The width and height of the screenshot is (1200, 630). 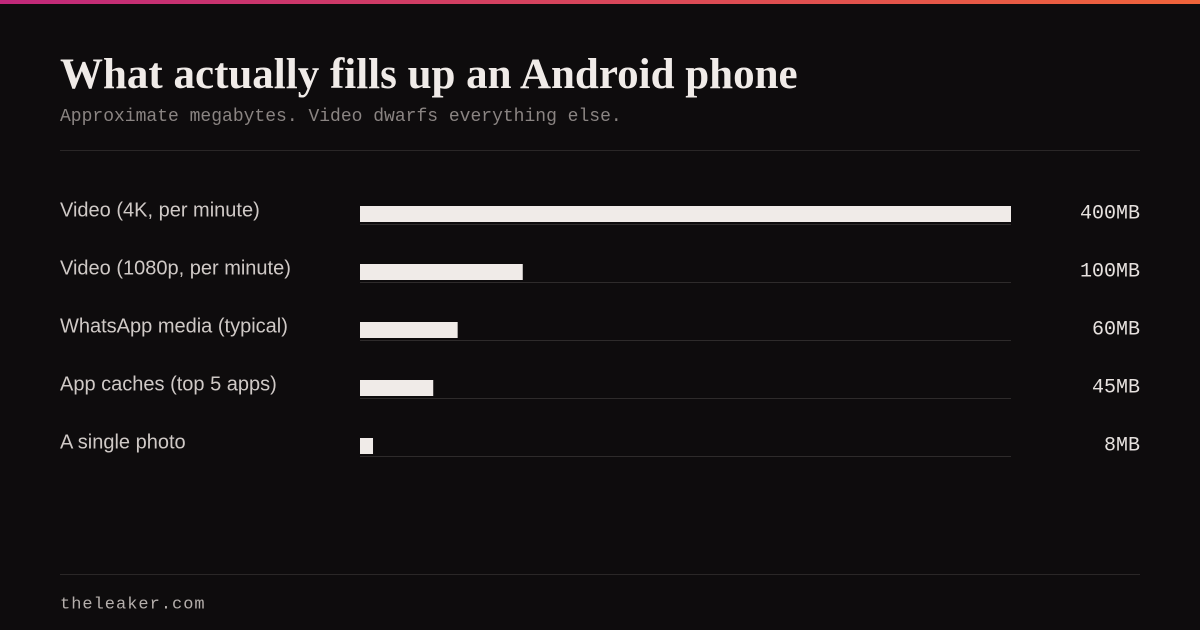 I want to click on value-label: 100MB, so click(x=1110, y=271).